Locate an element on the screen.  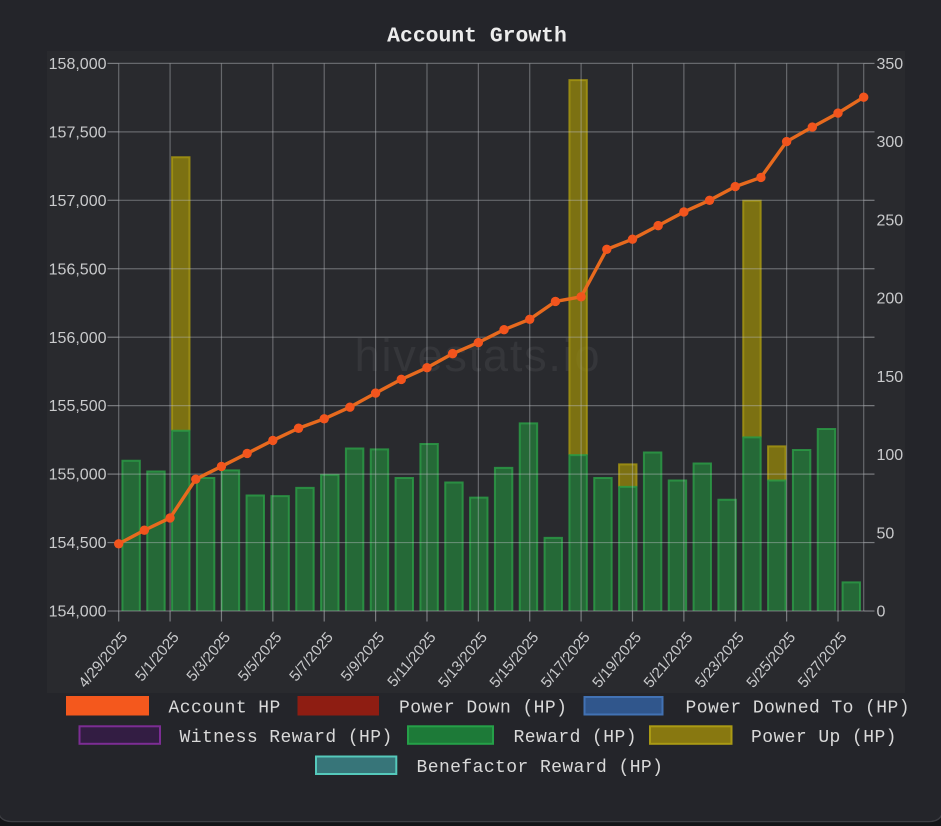
svg-text: 50 is located at coordinates (886, 533).